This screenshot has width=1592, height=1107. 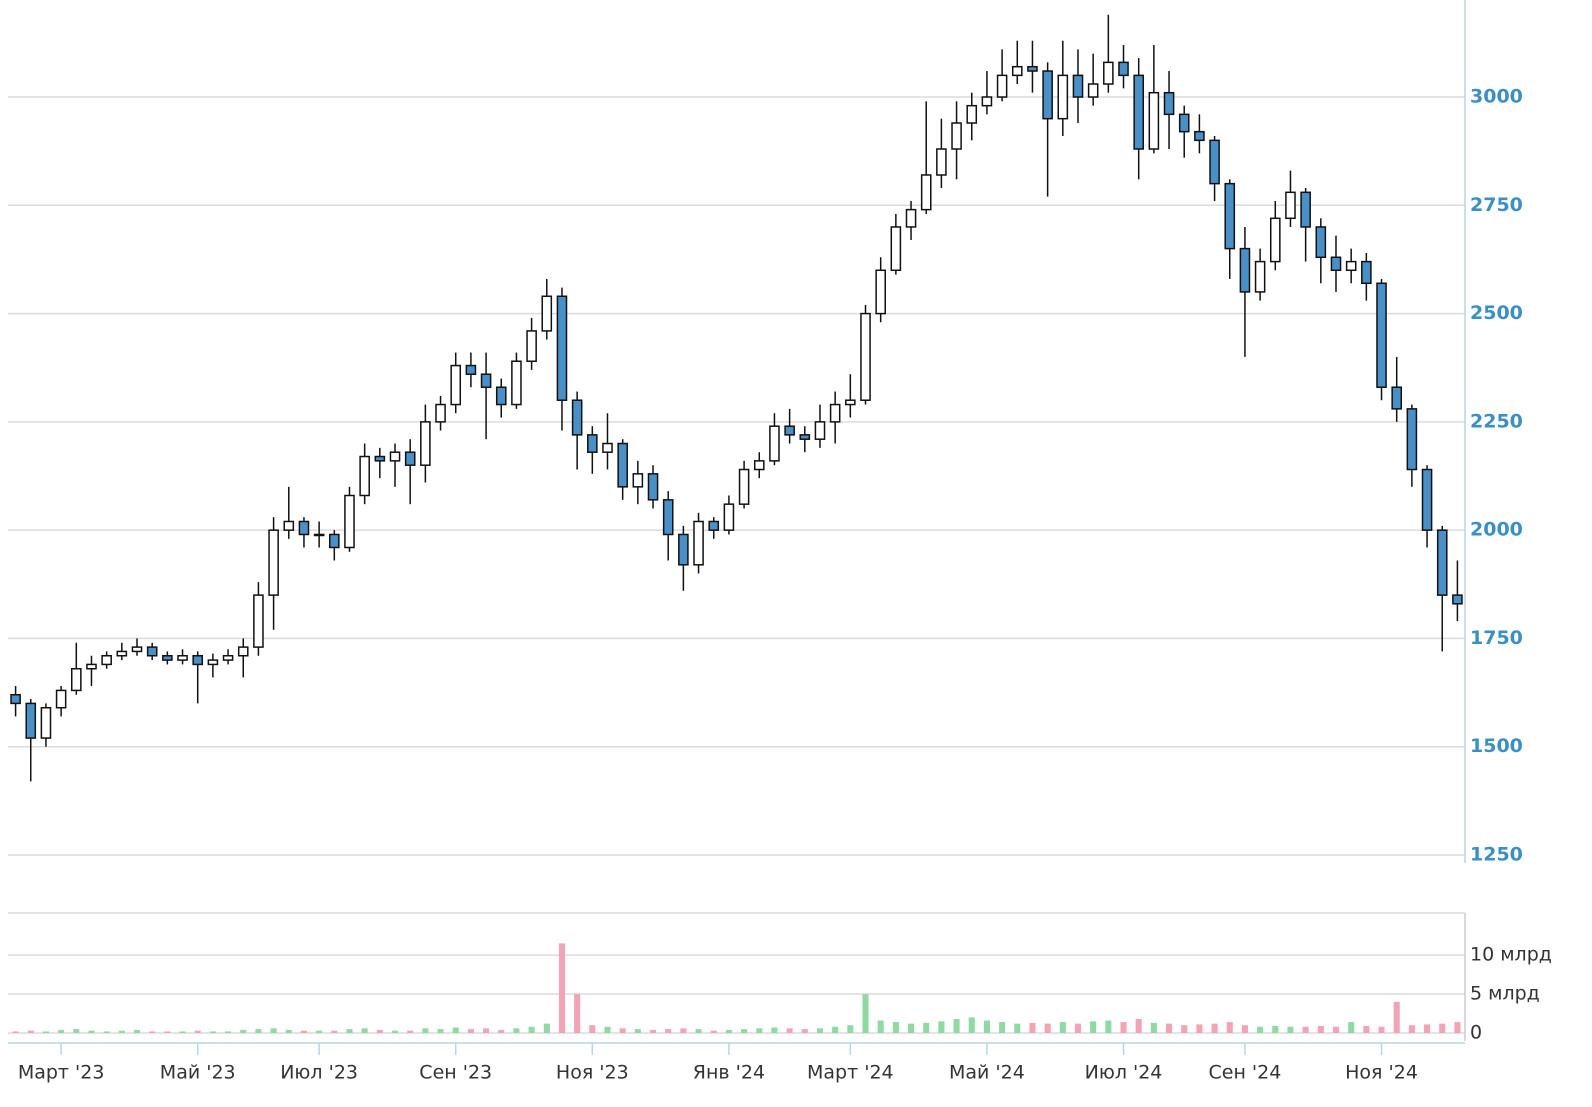 I want to click on y-tick-label: 2000, so click(x=1496, y=530).